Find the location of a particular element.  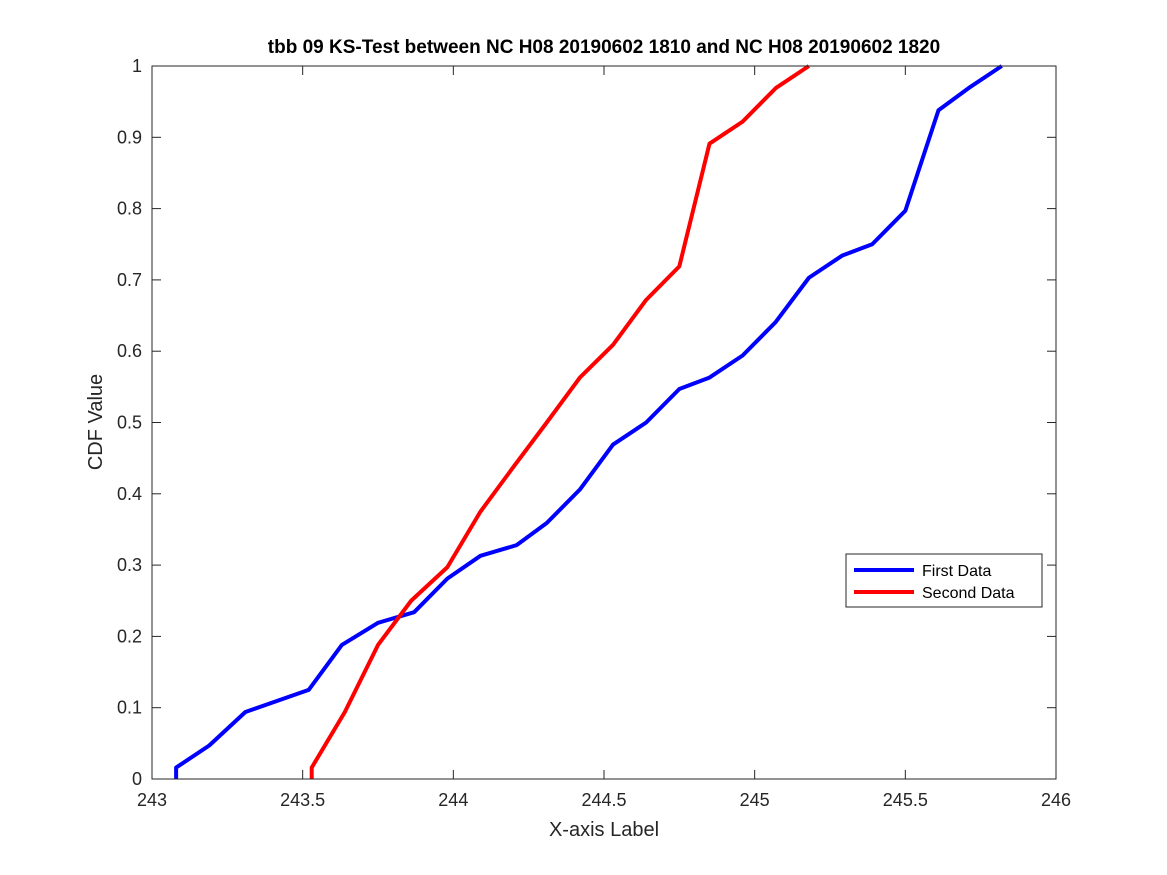

y-tick-label: 0.9 is located at coordinates (129, 137).